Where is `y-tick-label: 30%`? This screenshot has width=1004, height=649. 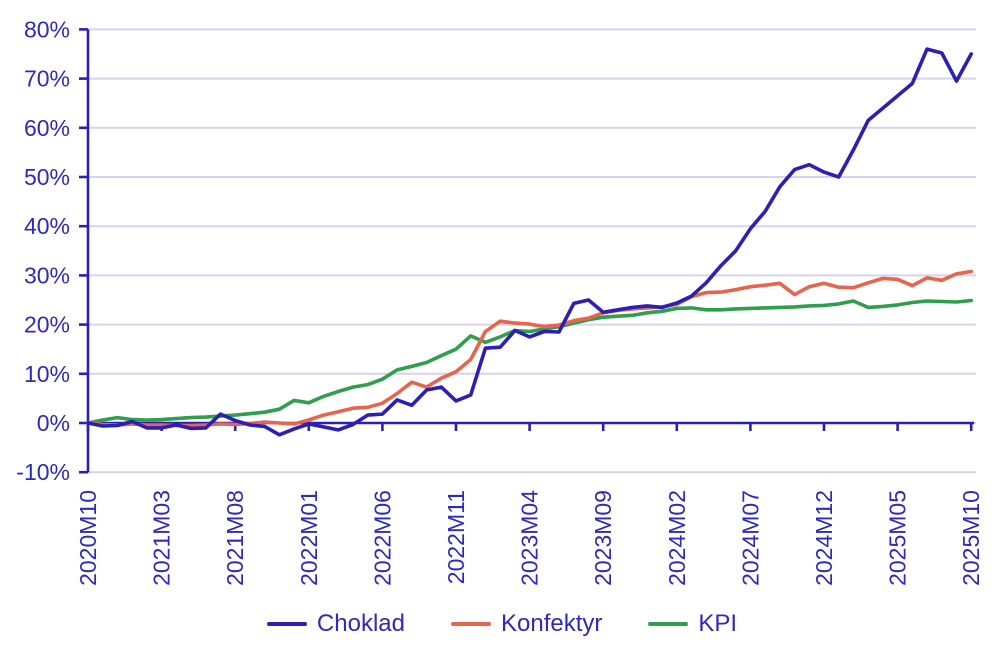 y-tick-label: 30% is located at coordinates (47, 275).